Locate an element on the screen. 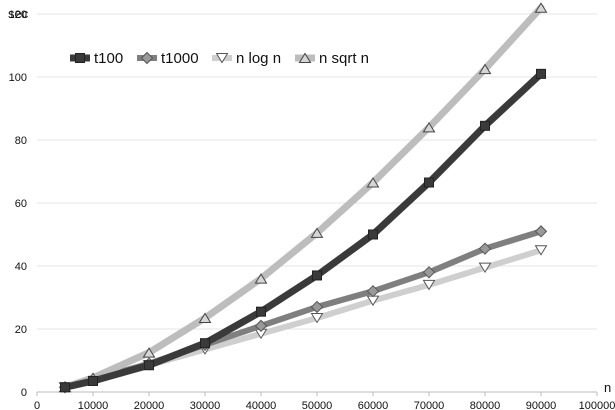 The image size is (615, 410). y-tick-label: 120 is located at coordinates (18, 15).